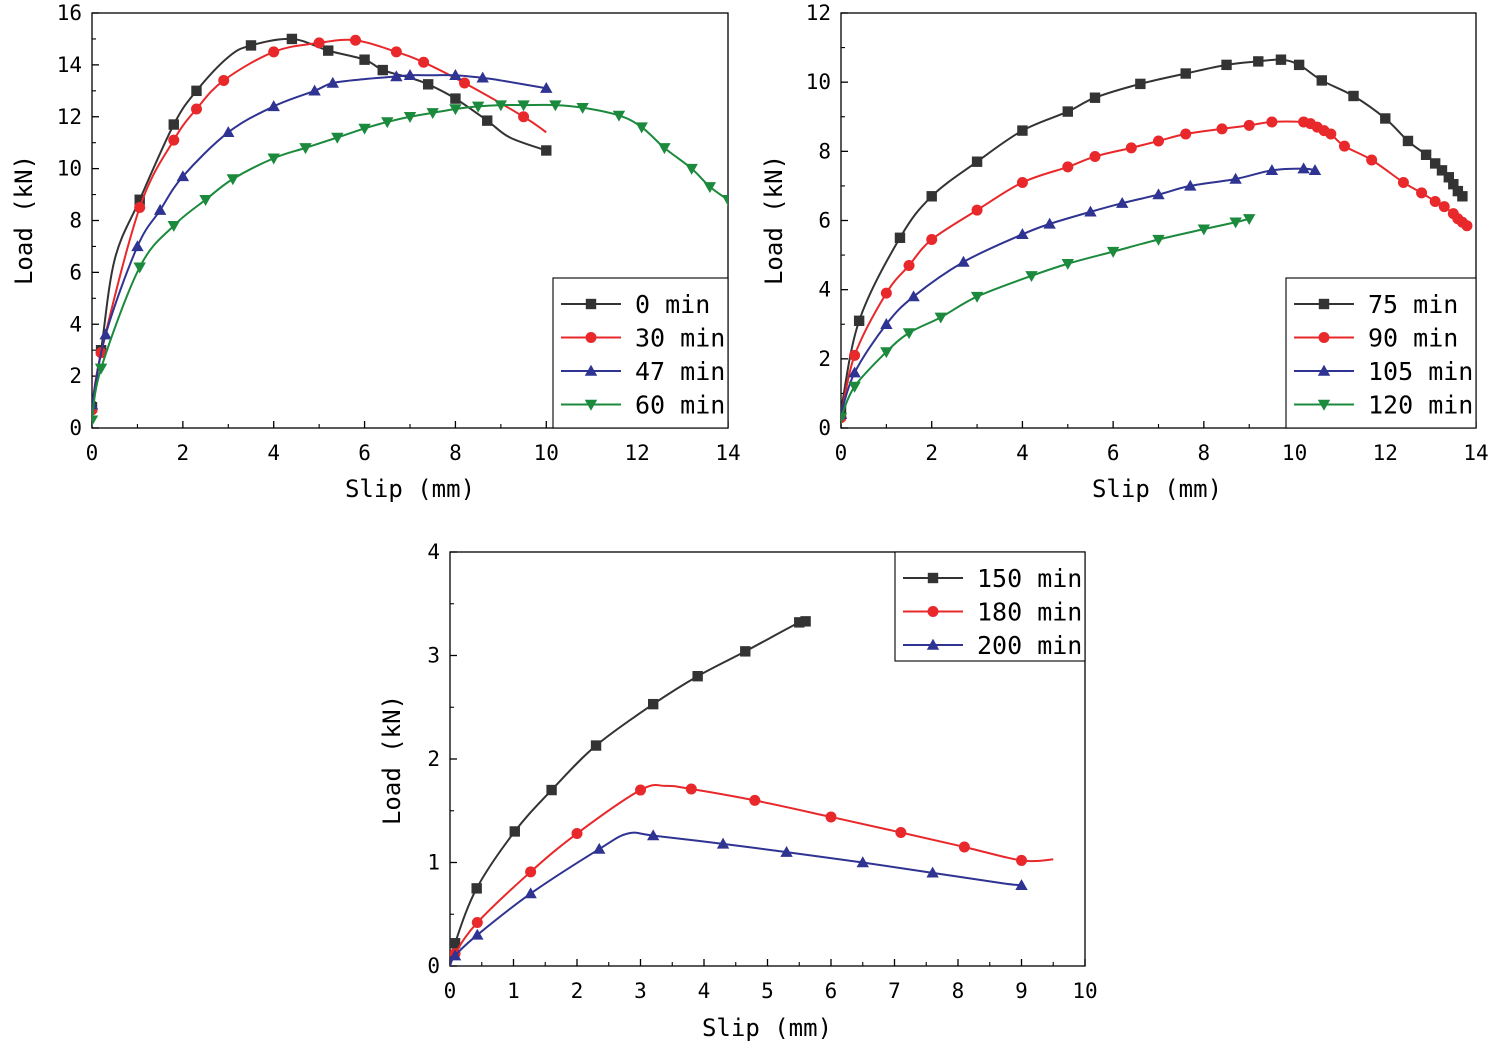  What do you see at coordinates (1475, 453) in the screenshot?
I see `x-tick-label: 14` at bounding box center [1475, 453].